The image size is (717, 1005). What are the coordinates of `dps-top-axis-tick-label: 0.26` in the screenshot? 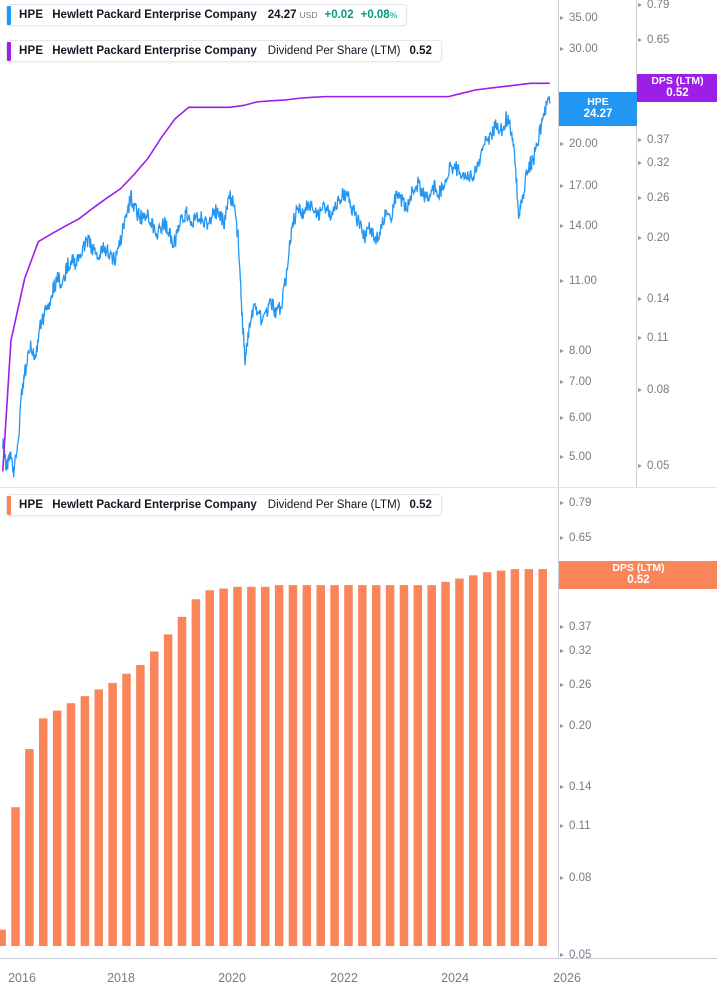 It's located at (658, 198).